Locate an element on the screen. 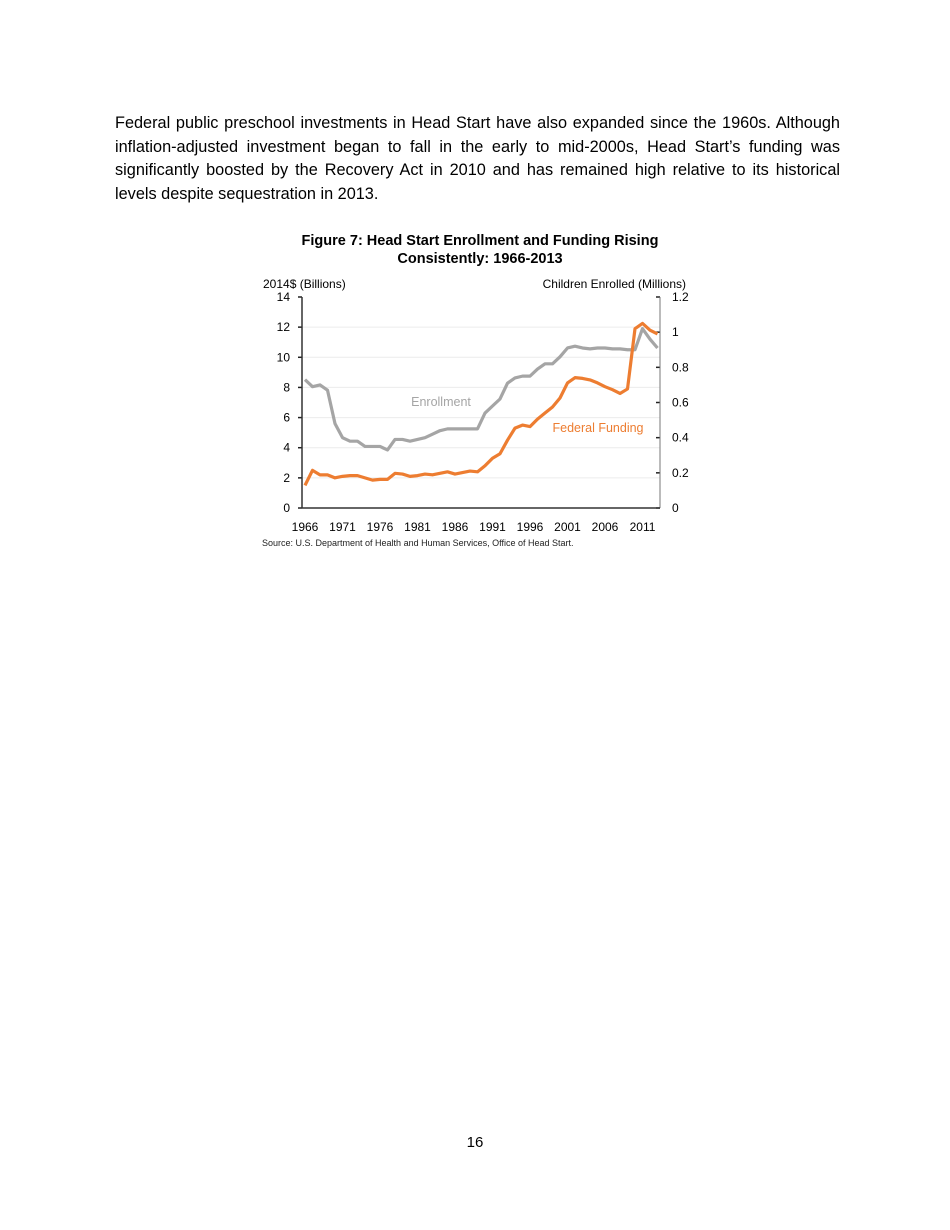 This screenshot has height=1230, width=950. left-tick-label: 2 is located at coordinates (286, 478).